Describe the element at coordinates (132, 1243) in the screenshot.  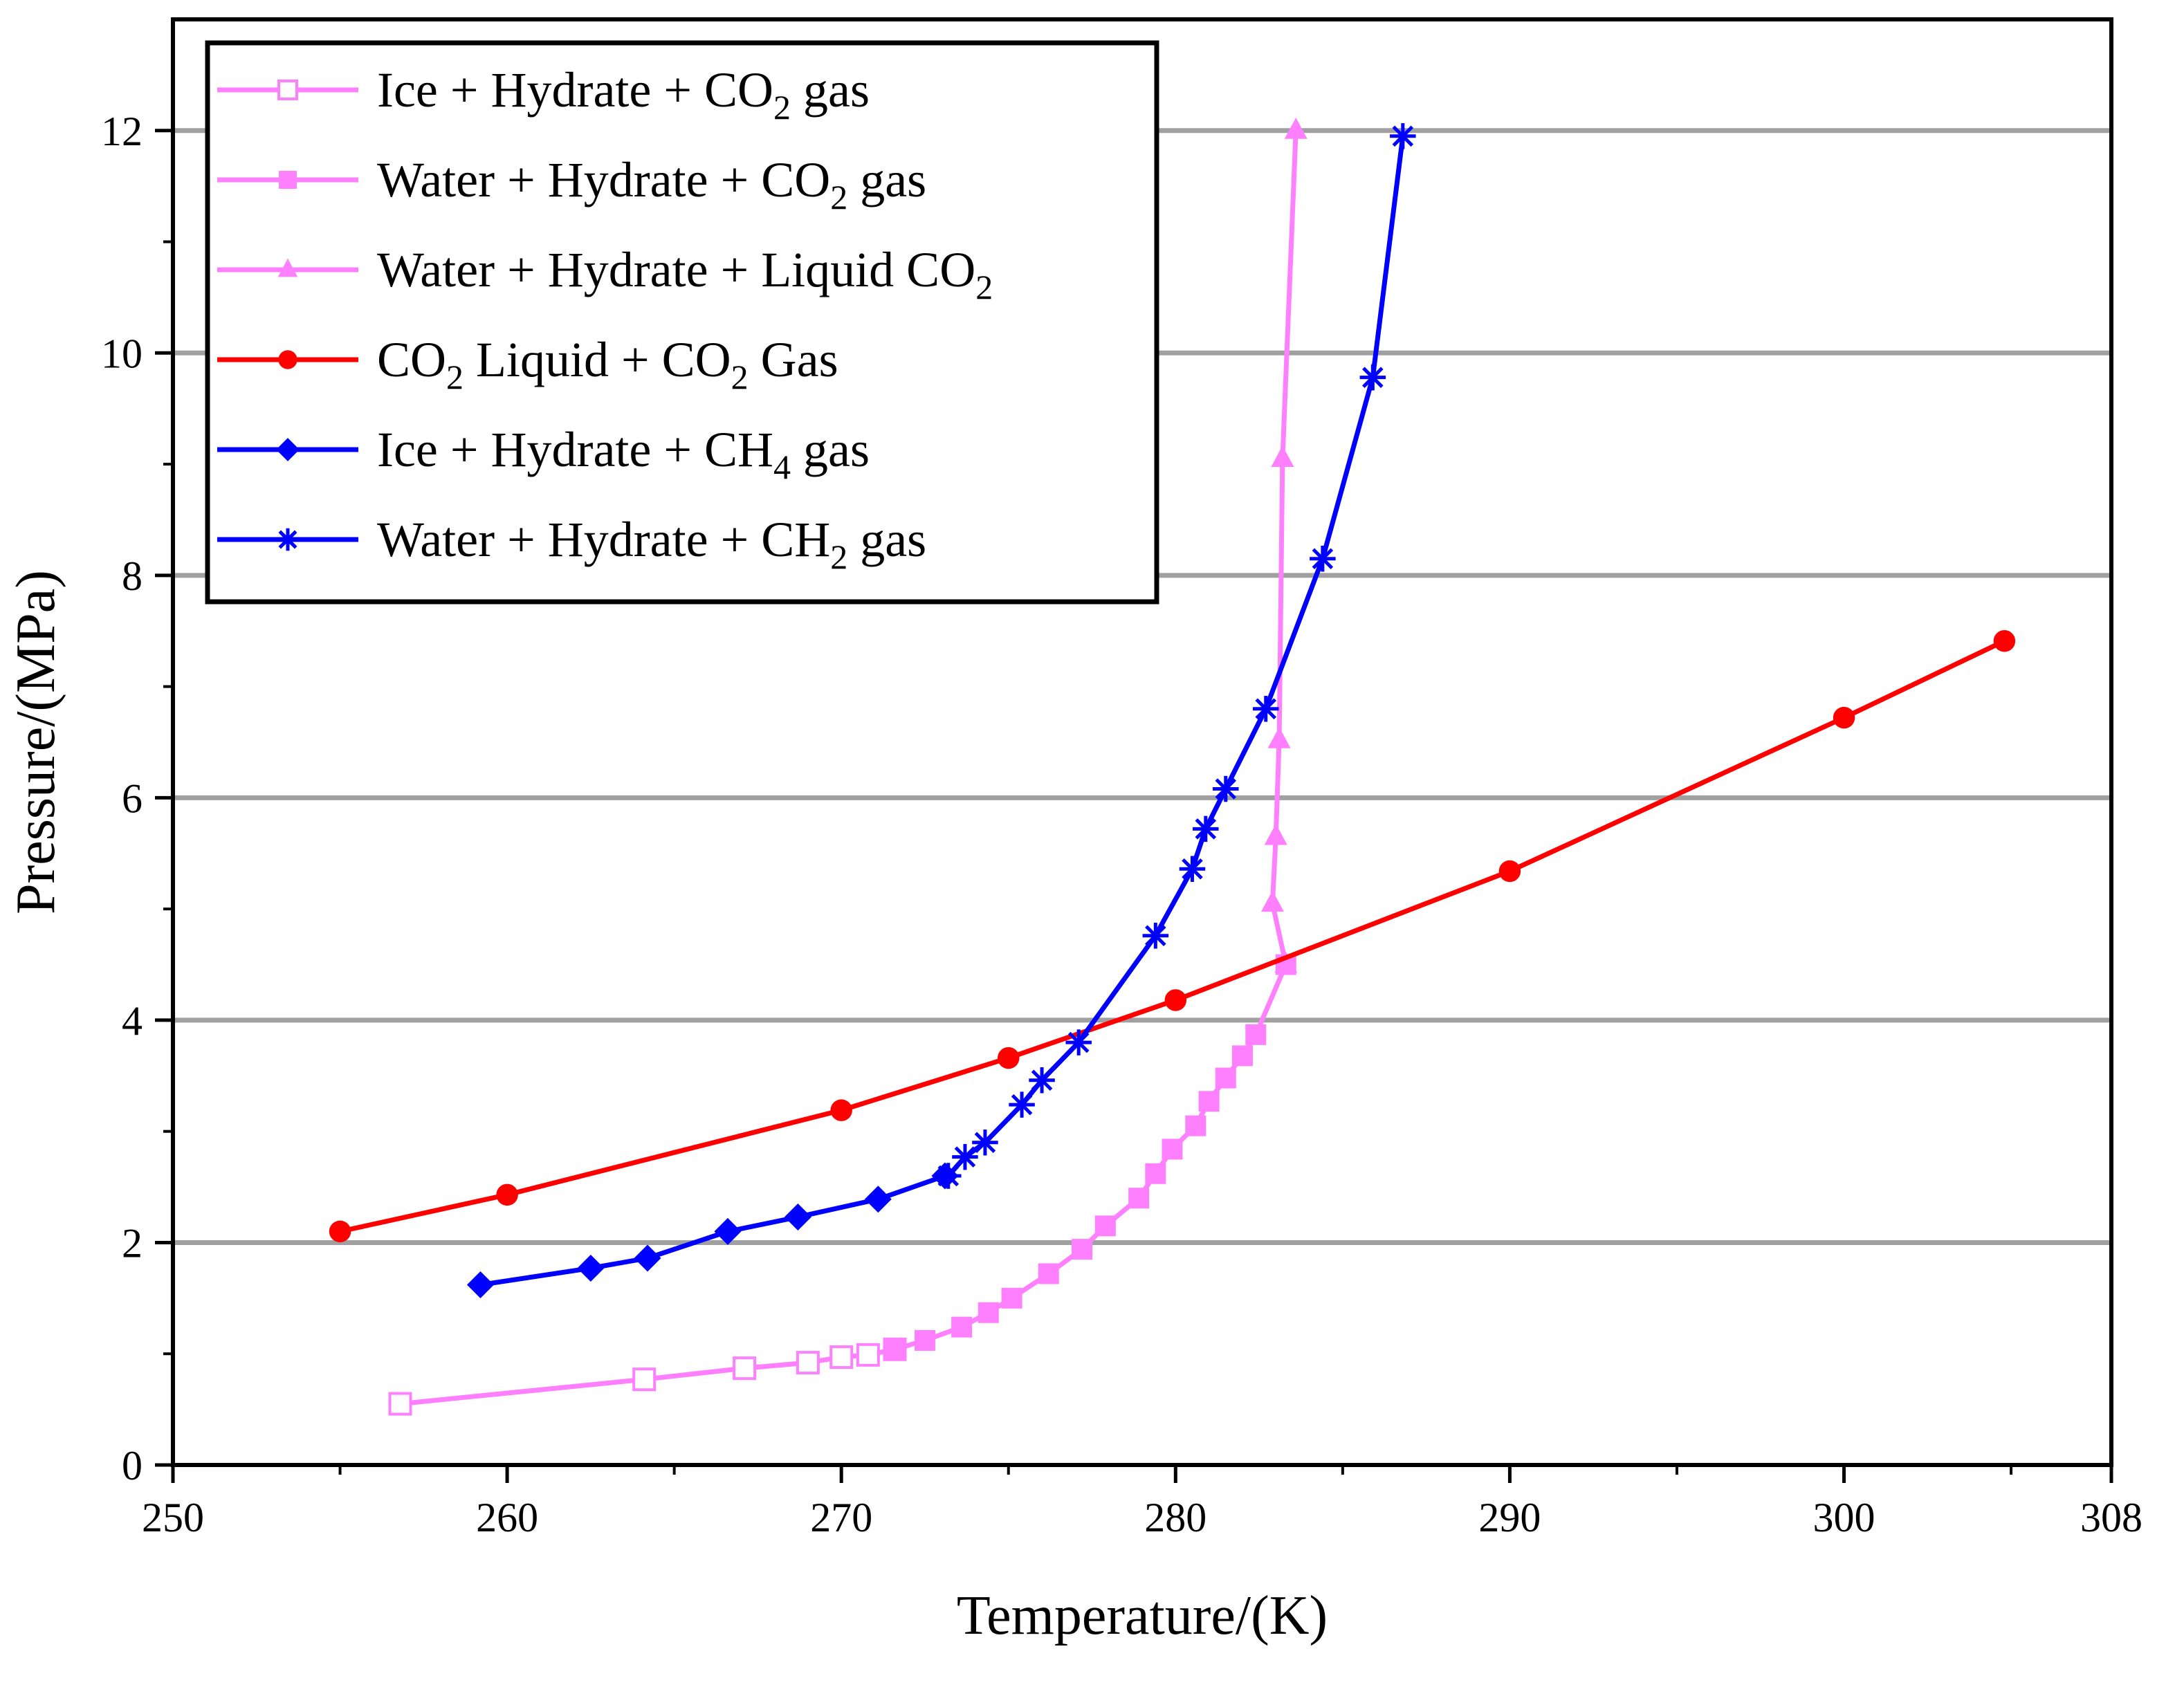
I see `y-tick-label: 2` at that location.